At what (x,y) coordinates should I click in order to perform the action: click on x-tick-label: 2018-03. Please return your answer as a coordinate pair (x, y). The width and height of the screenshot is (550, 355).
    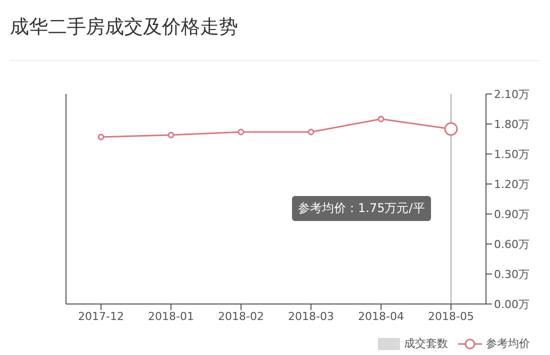
    Looking at the image, I should click on (311, 316).